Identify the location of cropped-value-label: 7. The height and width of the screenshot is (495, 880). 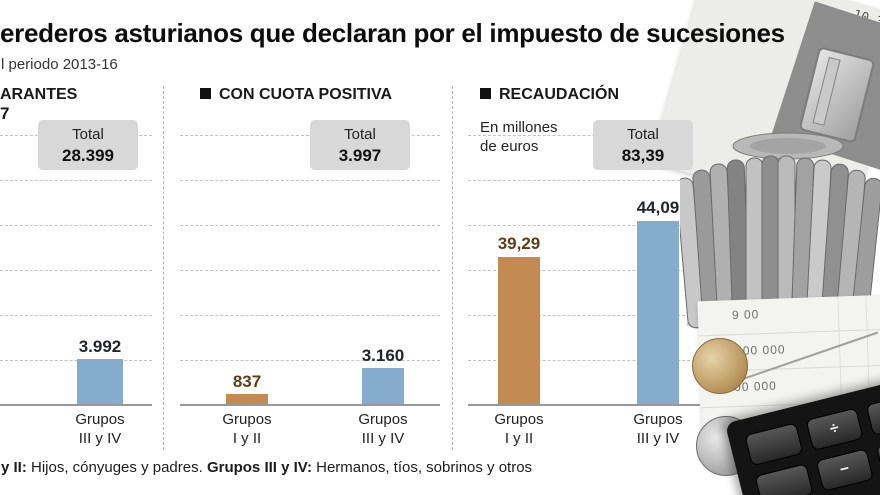
(5, 113).